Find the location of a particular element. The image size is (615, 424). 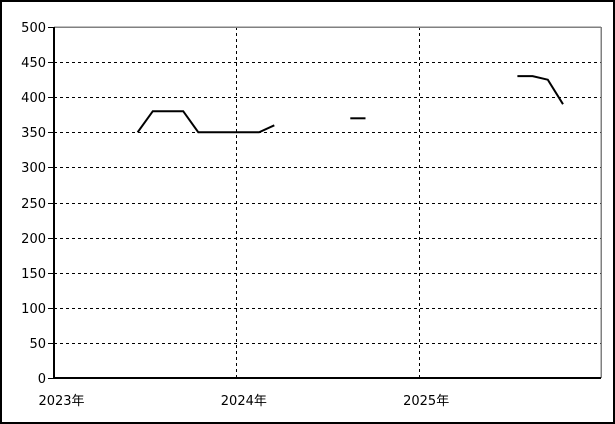

y-axis-label: 100 is located at coordinates (33, 309).